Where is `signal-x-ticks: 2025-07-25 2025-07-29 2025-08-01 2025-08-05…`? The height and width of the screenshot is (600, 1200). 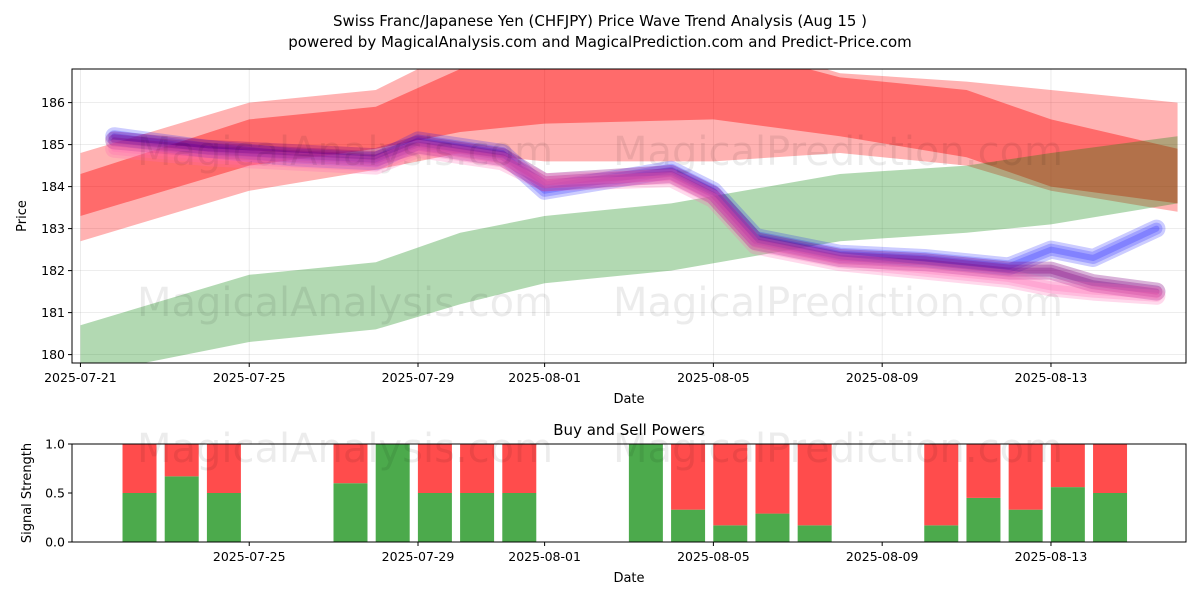 signal-x-ticks: 2025-07-25 2025-07-29 2025-08-01 2025-08-05… is located at coordinates (650, 553).